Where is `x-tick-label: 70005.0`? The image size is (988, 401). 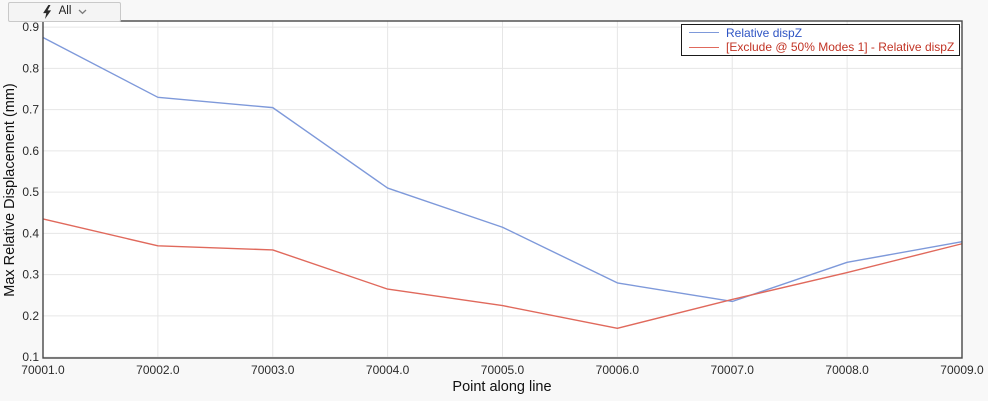
x-tick-label: 70005.0 is located at coordinates (503, 370).